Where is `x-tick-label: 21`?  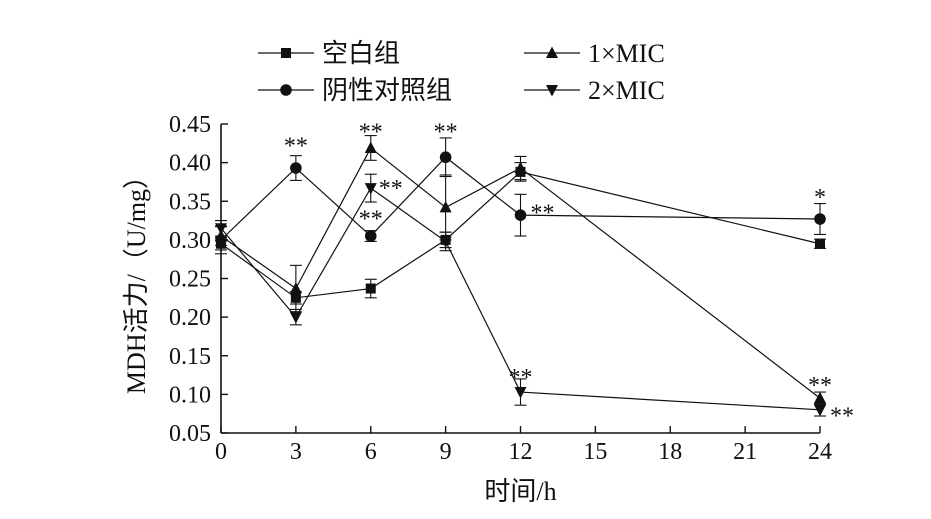
x-tick-label: 21 is located at coordinates (745, 452).